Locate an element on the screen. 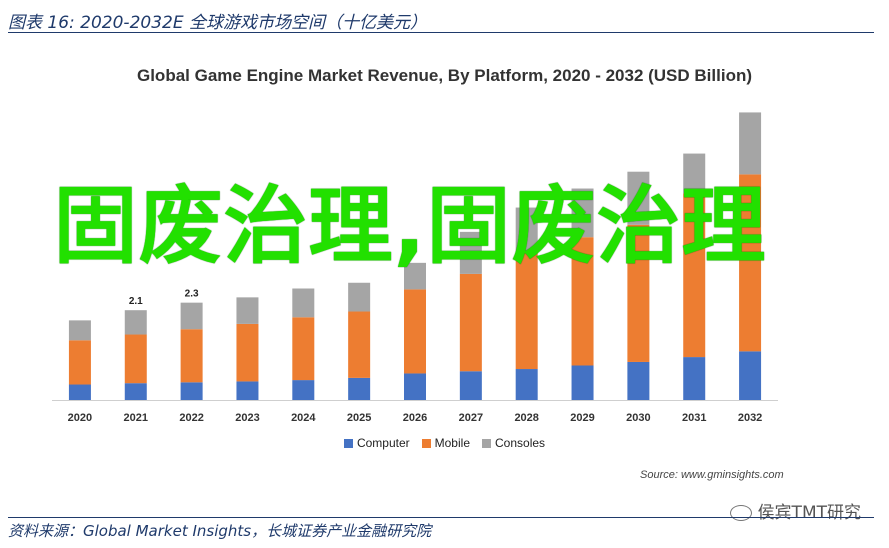 Image resolution: width=889 pixels, height=548 pixels. bar-consoles-2030 is located at coordinates (638, 198).